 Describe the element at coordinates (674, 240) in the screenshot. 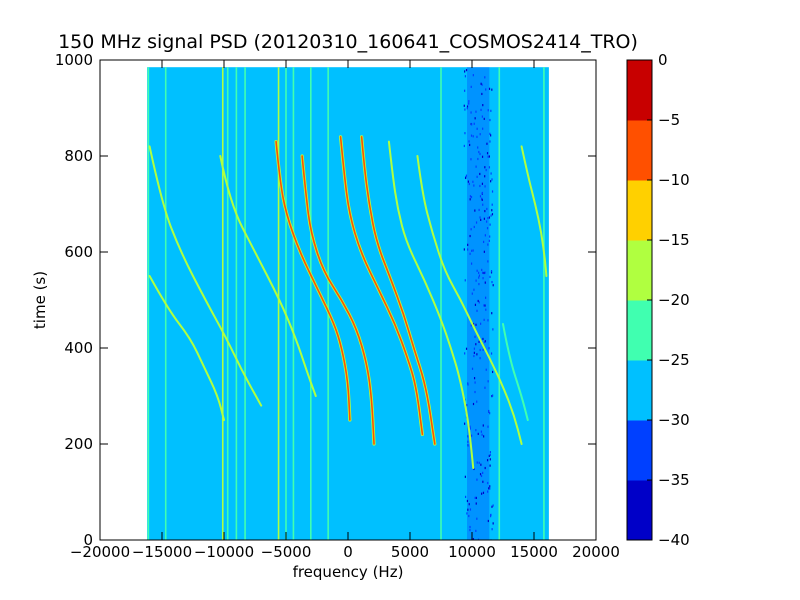

I see `colorbar-tick-label: −15` at that location.